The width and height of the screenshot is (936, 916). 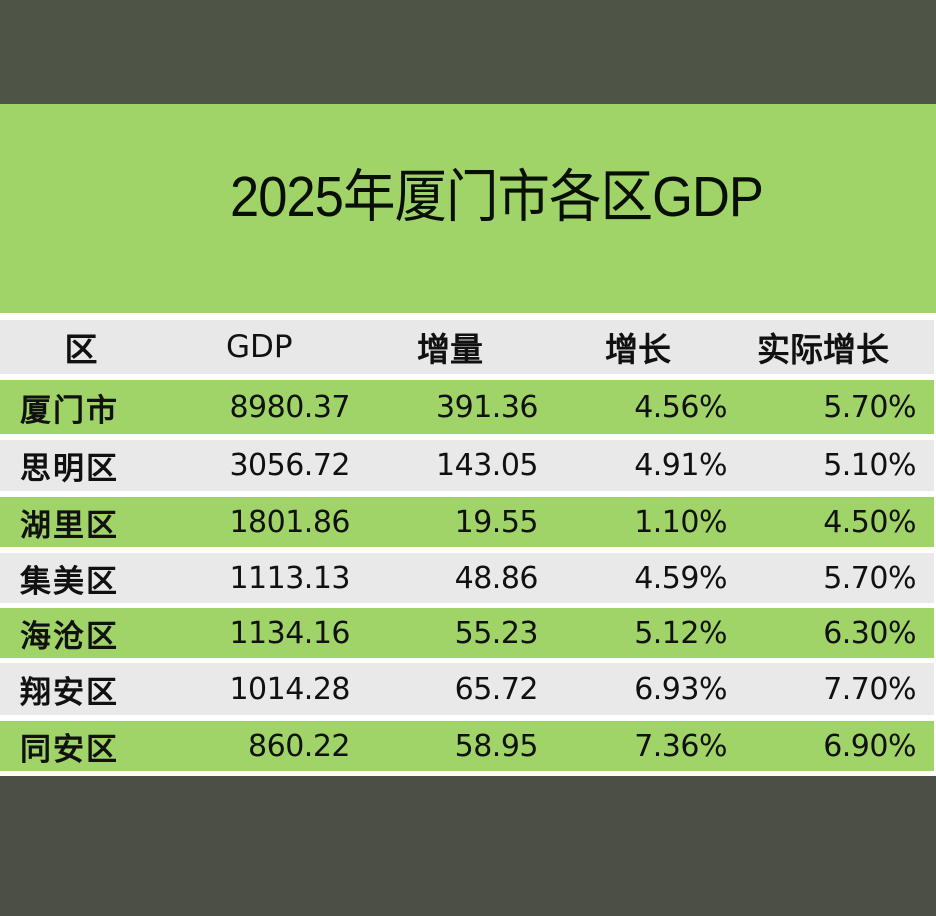 I want to click on top-background-band, so click(x=468, y=52).